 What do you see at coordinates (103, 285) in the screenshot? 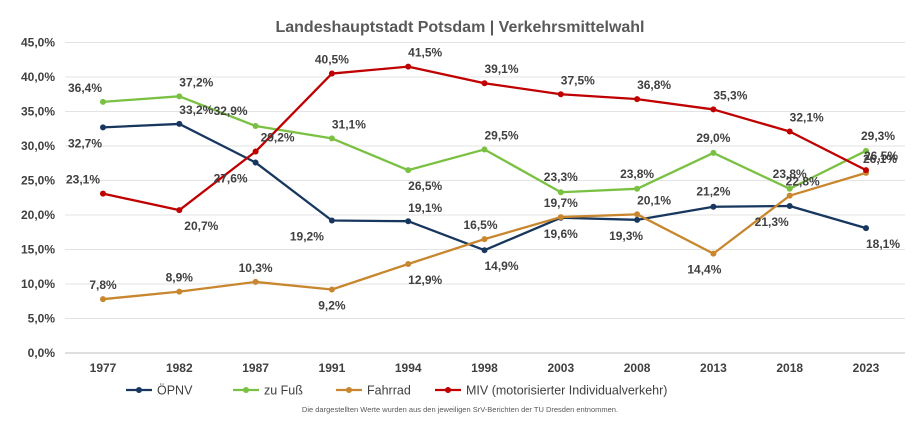
I see `data-label-fahrrad: 7,8%` at bounding box center [103, 285].